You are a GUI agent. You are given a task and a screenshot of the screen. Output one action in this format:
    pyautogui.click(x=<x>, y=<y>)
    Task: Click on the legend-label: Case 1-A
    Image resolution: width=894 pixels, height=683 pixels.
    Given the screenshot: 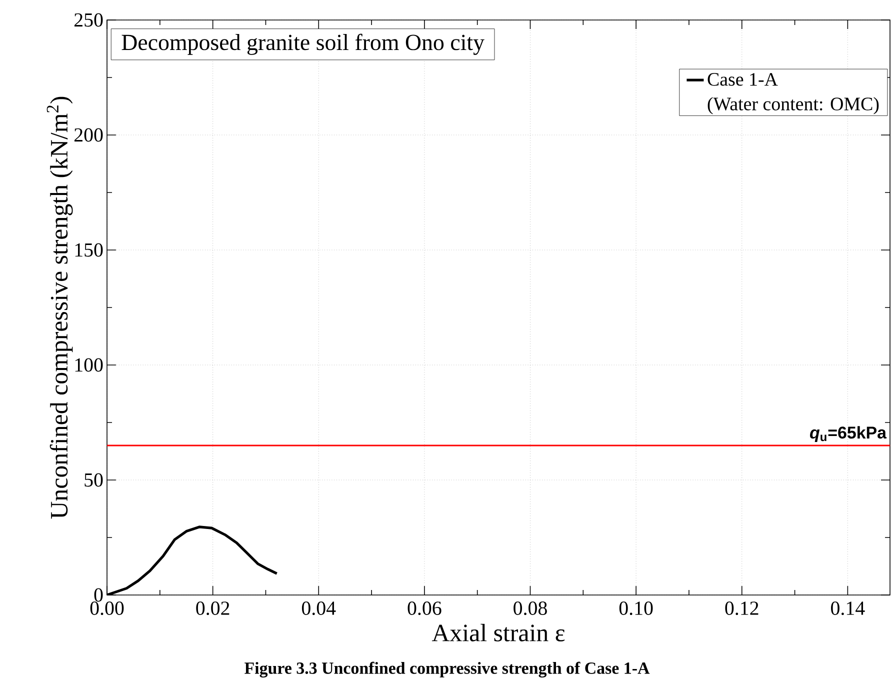 What is the action you would take?
    pyautogui.click(x=743, y=79)
    